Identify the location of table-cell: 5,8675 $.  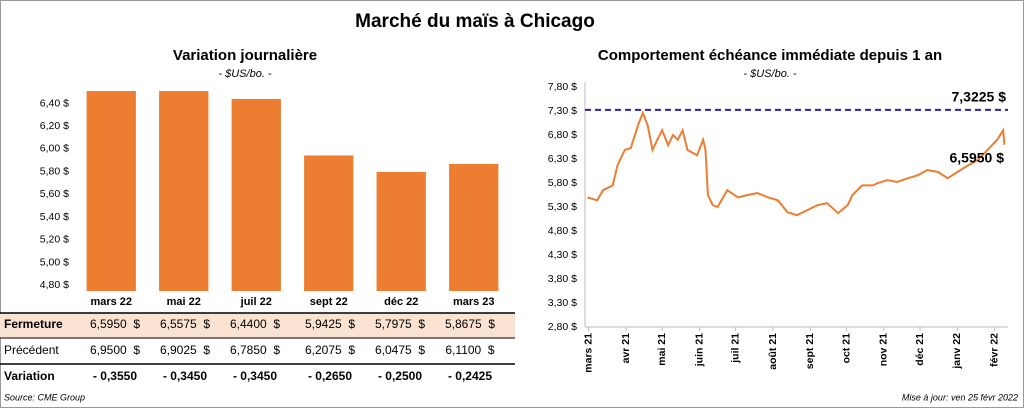
(470, 324).